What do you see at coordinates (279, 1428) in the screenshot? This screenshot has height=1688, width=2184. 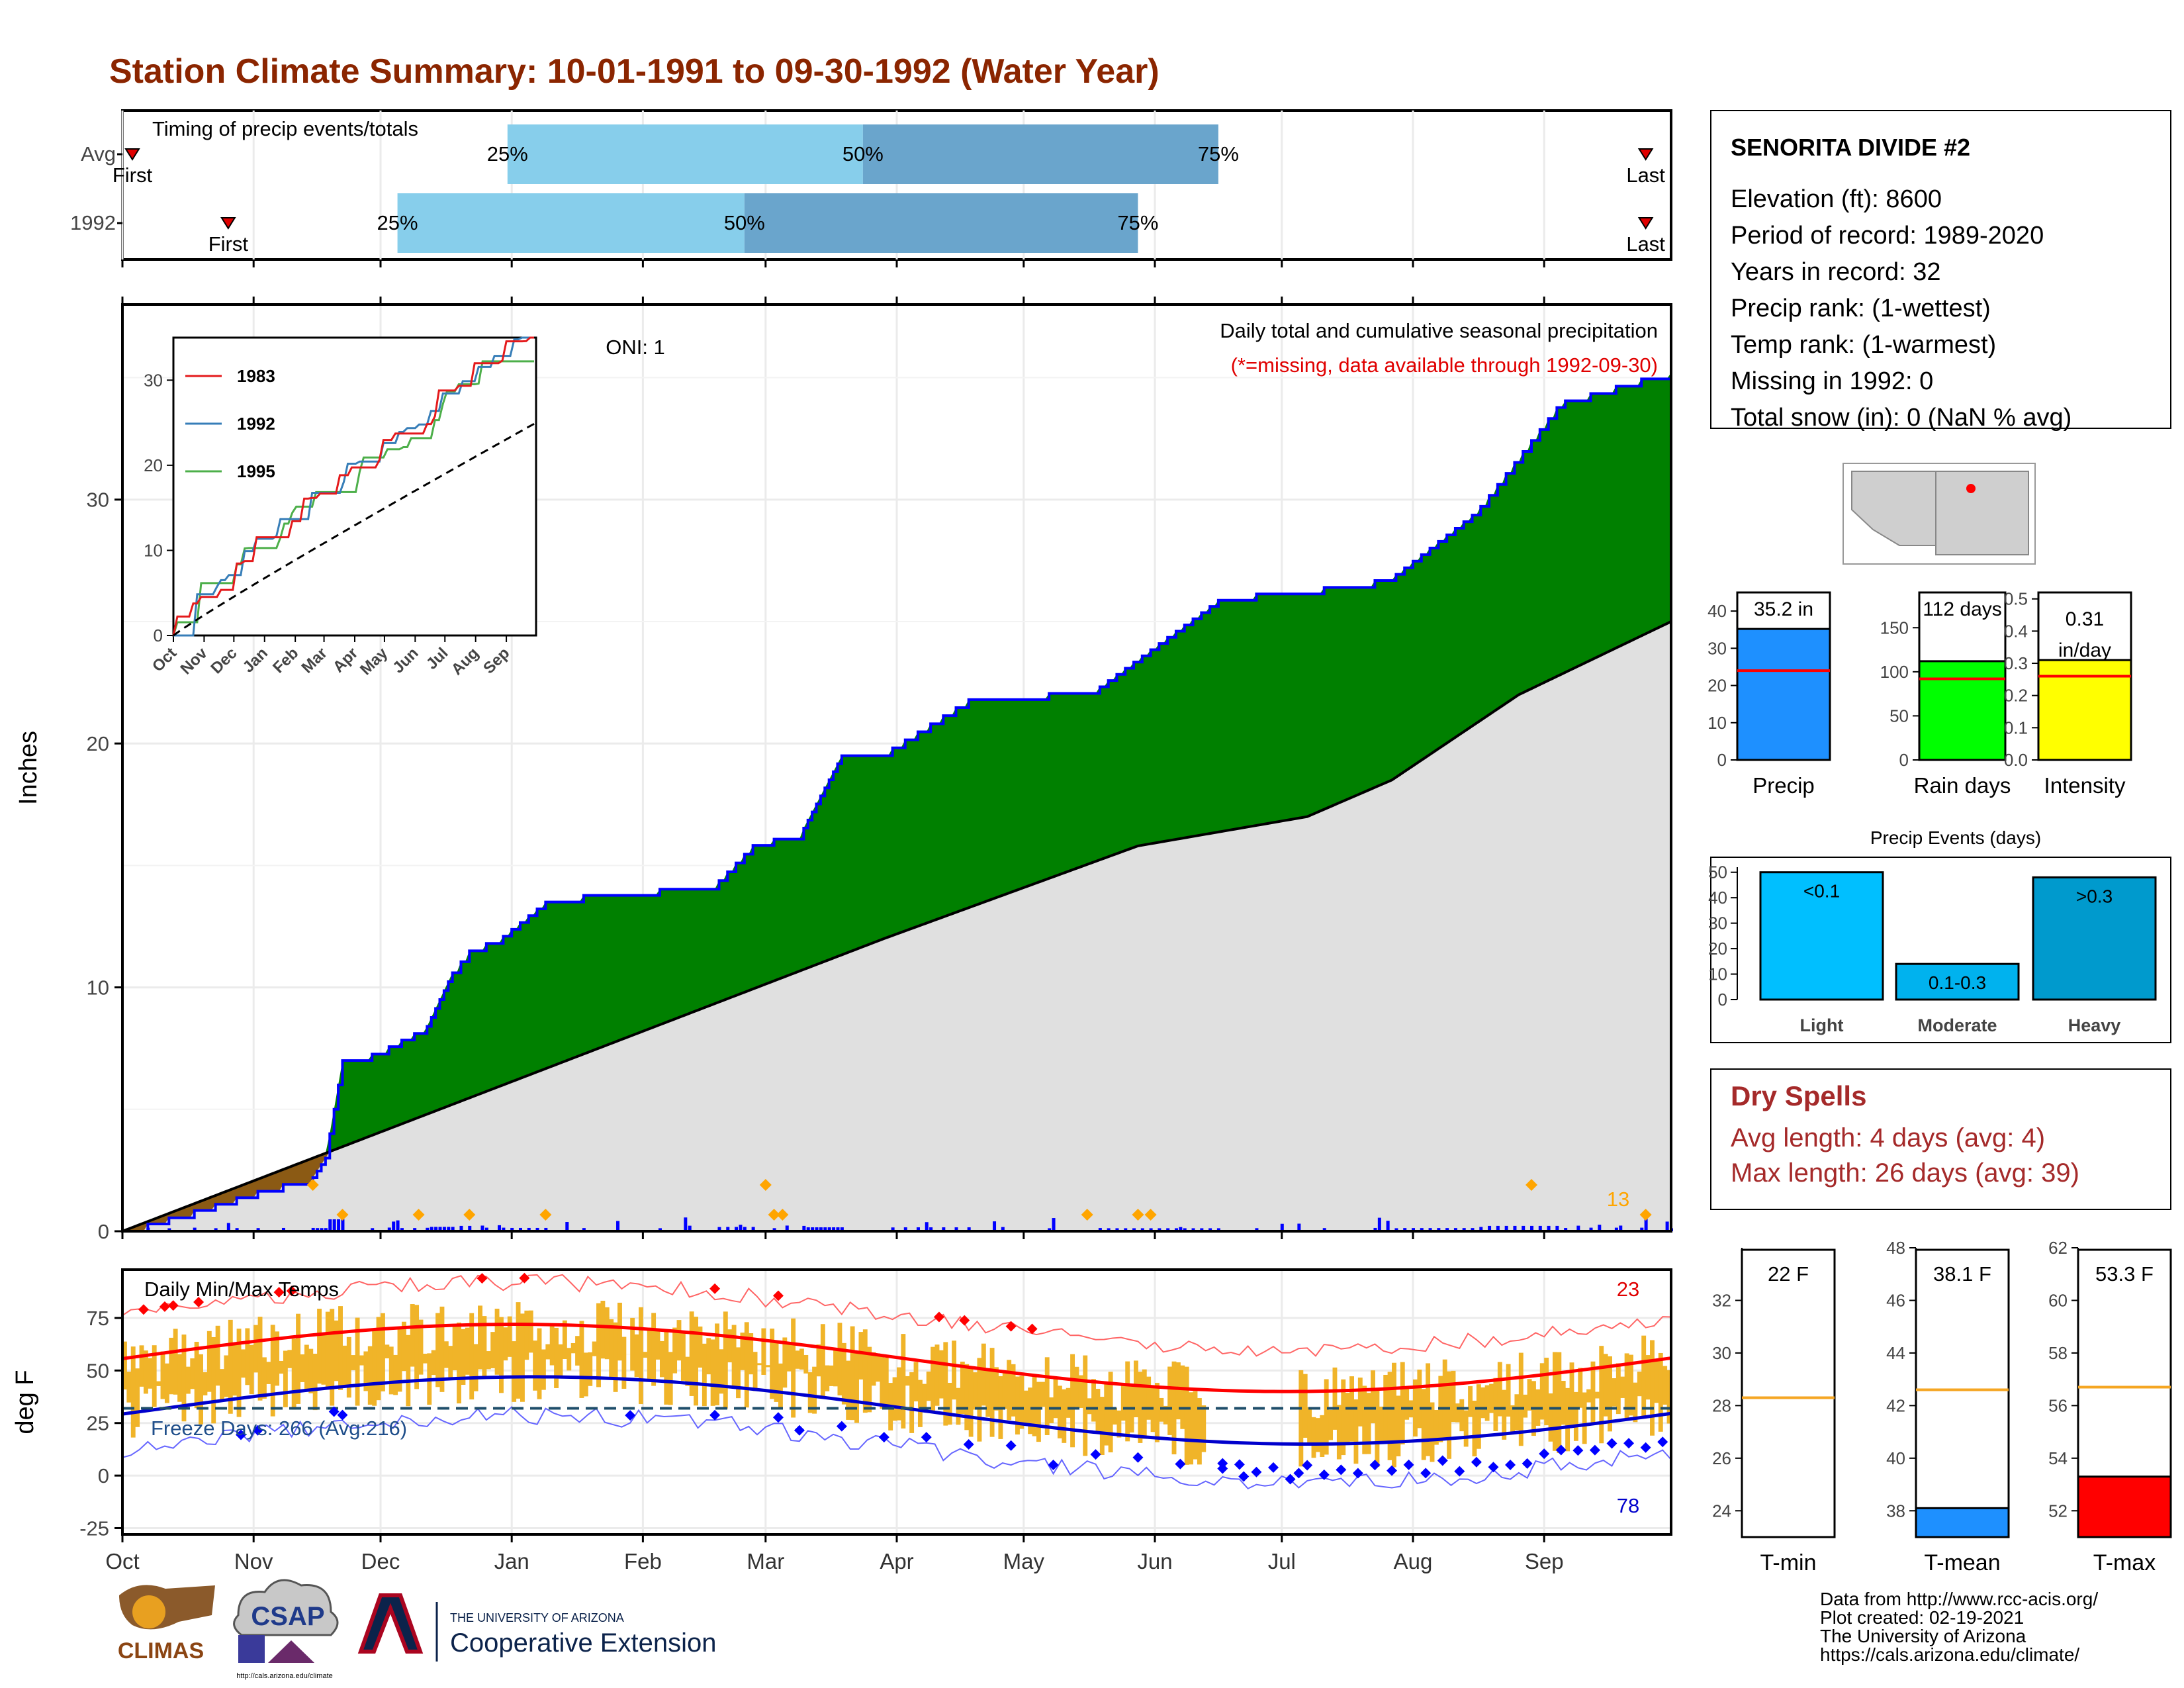 I see `freeze-days: Freeze Days: 266 (Avg:216)` at bounding box center [279, 1428].